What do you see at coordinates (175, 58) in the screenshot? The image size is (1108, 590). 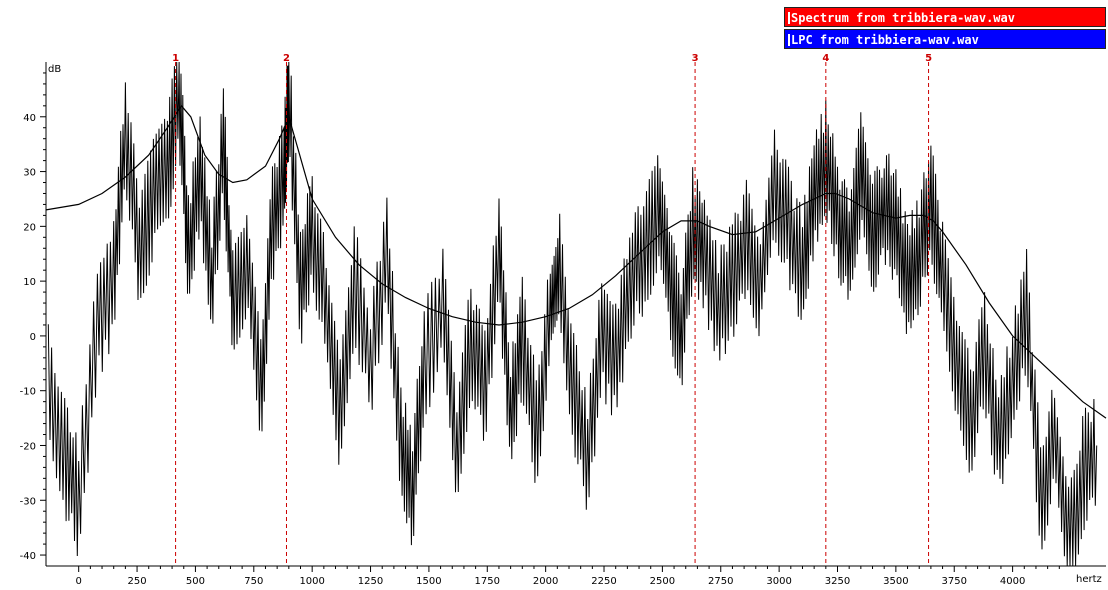 I see `formant-marker-label: 1` at bounding box center [175, 58].